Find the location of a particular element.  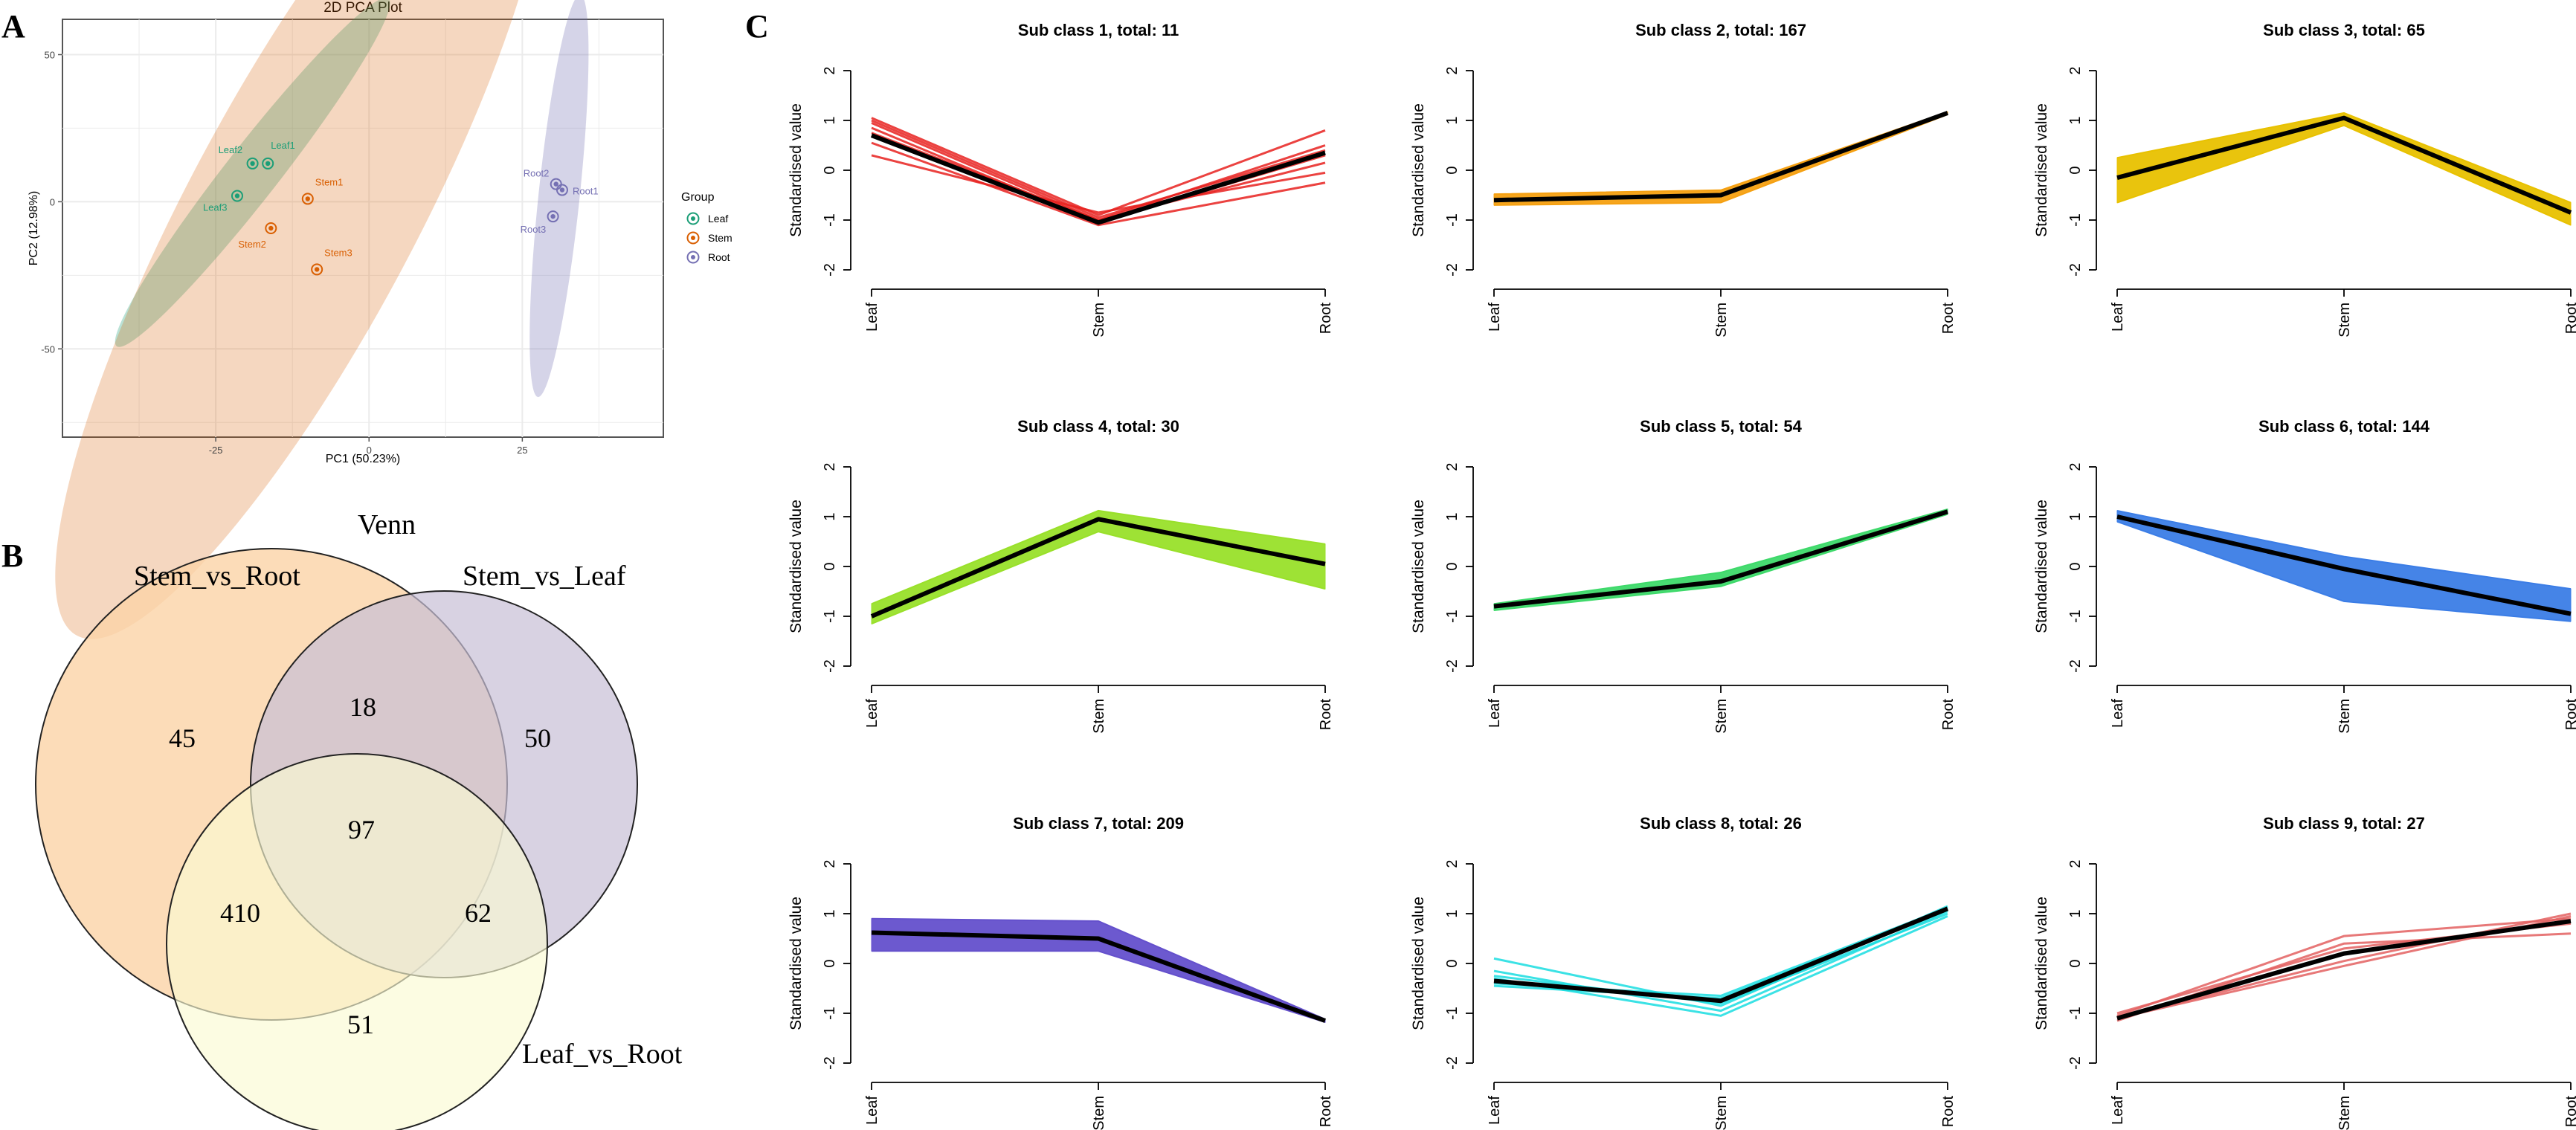

pca-point-ring-stem2 is located at coordinates (271, 228).